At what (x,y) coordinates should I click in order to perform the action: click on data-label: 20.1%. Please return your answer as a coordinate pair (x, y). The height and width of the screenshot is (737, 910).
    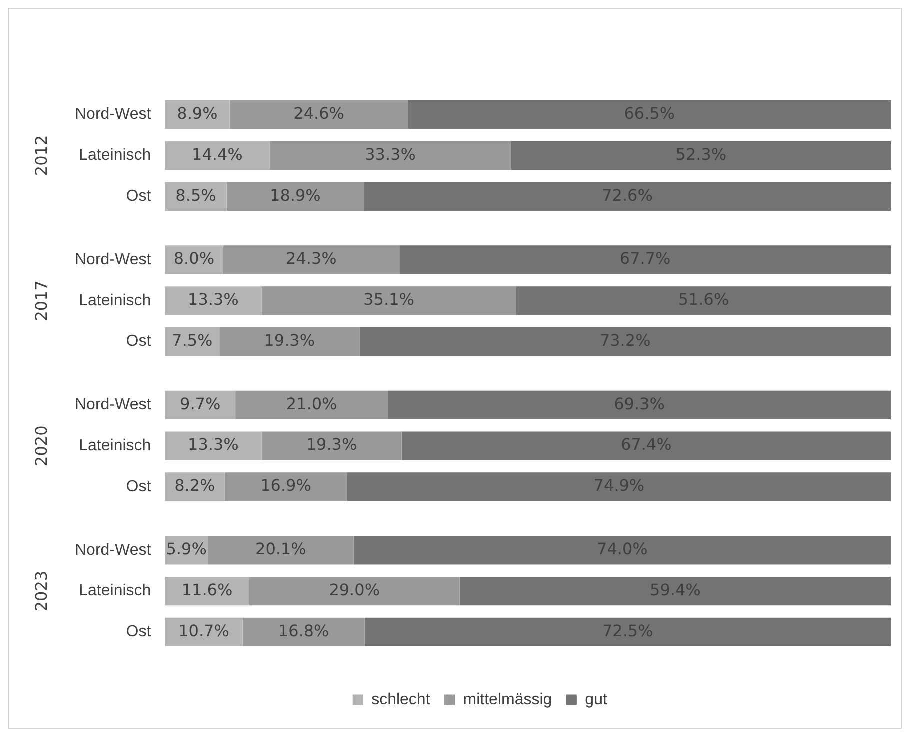
    Looking at the image, I should click on (281, 549).